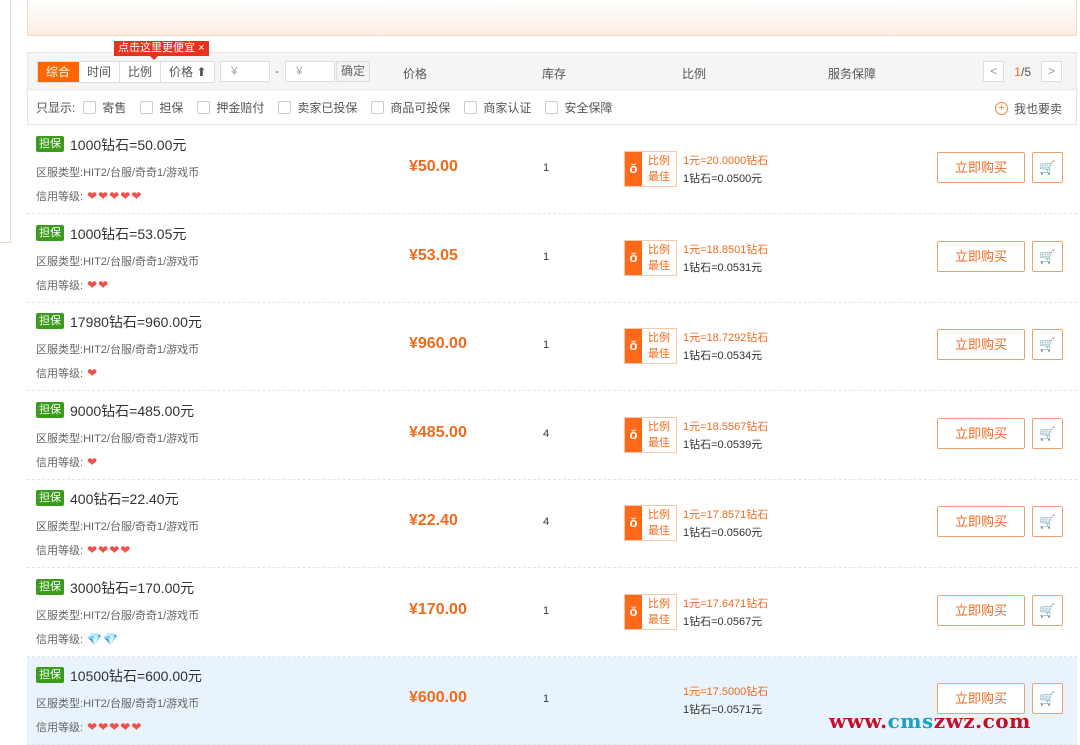 This screenshot has width=1080, height=745. I want to click on listing-title: 400钻石=22.40元, so click(124, 499).